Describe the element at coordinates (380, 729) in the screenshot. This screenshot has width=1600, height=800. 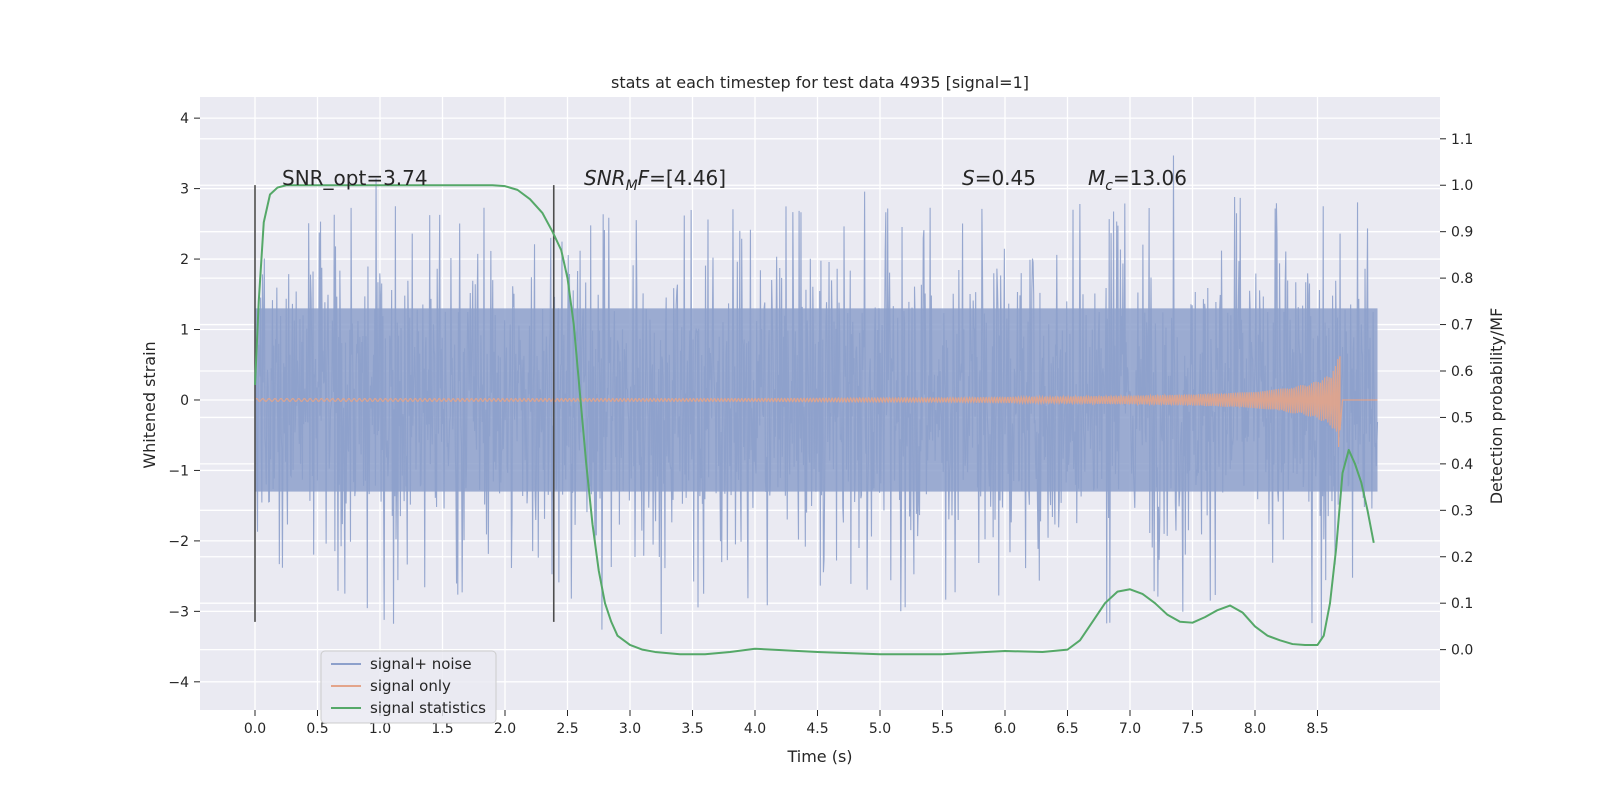
I see `x-tick-label: 1.0` at that location.